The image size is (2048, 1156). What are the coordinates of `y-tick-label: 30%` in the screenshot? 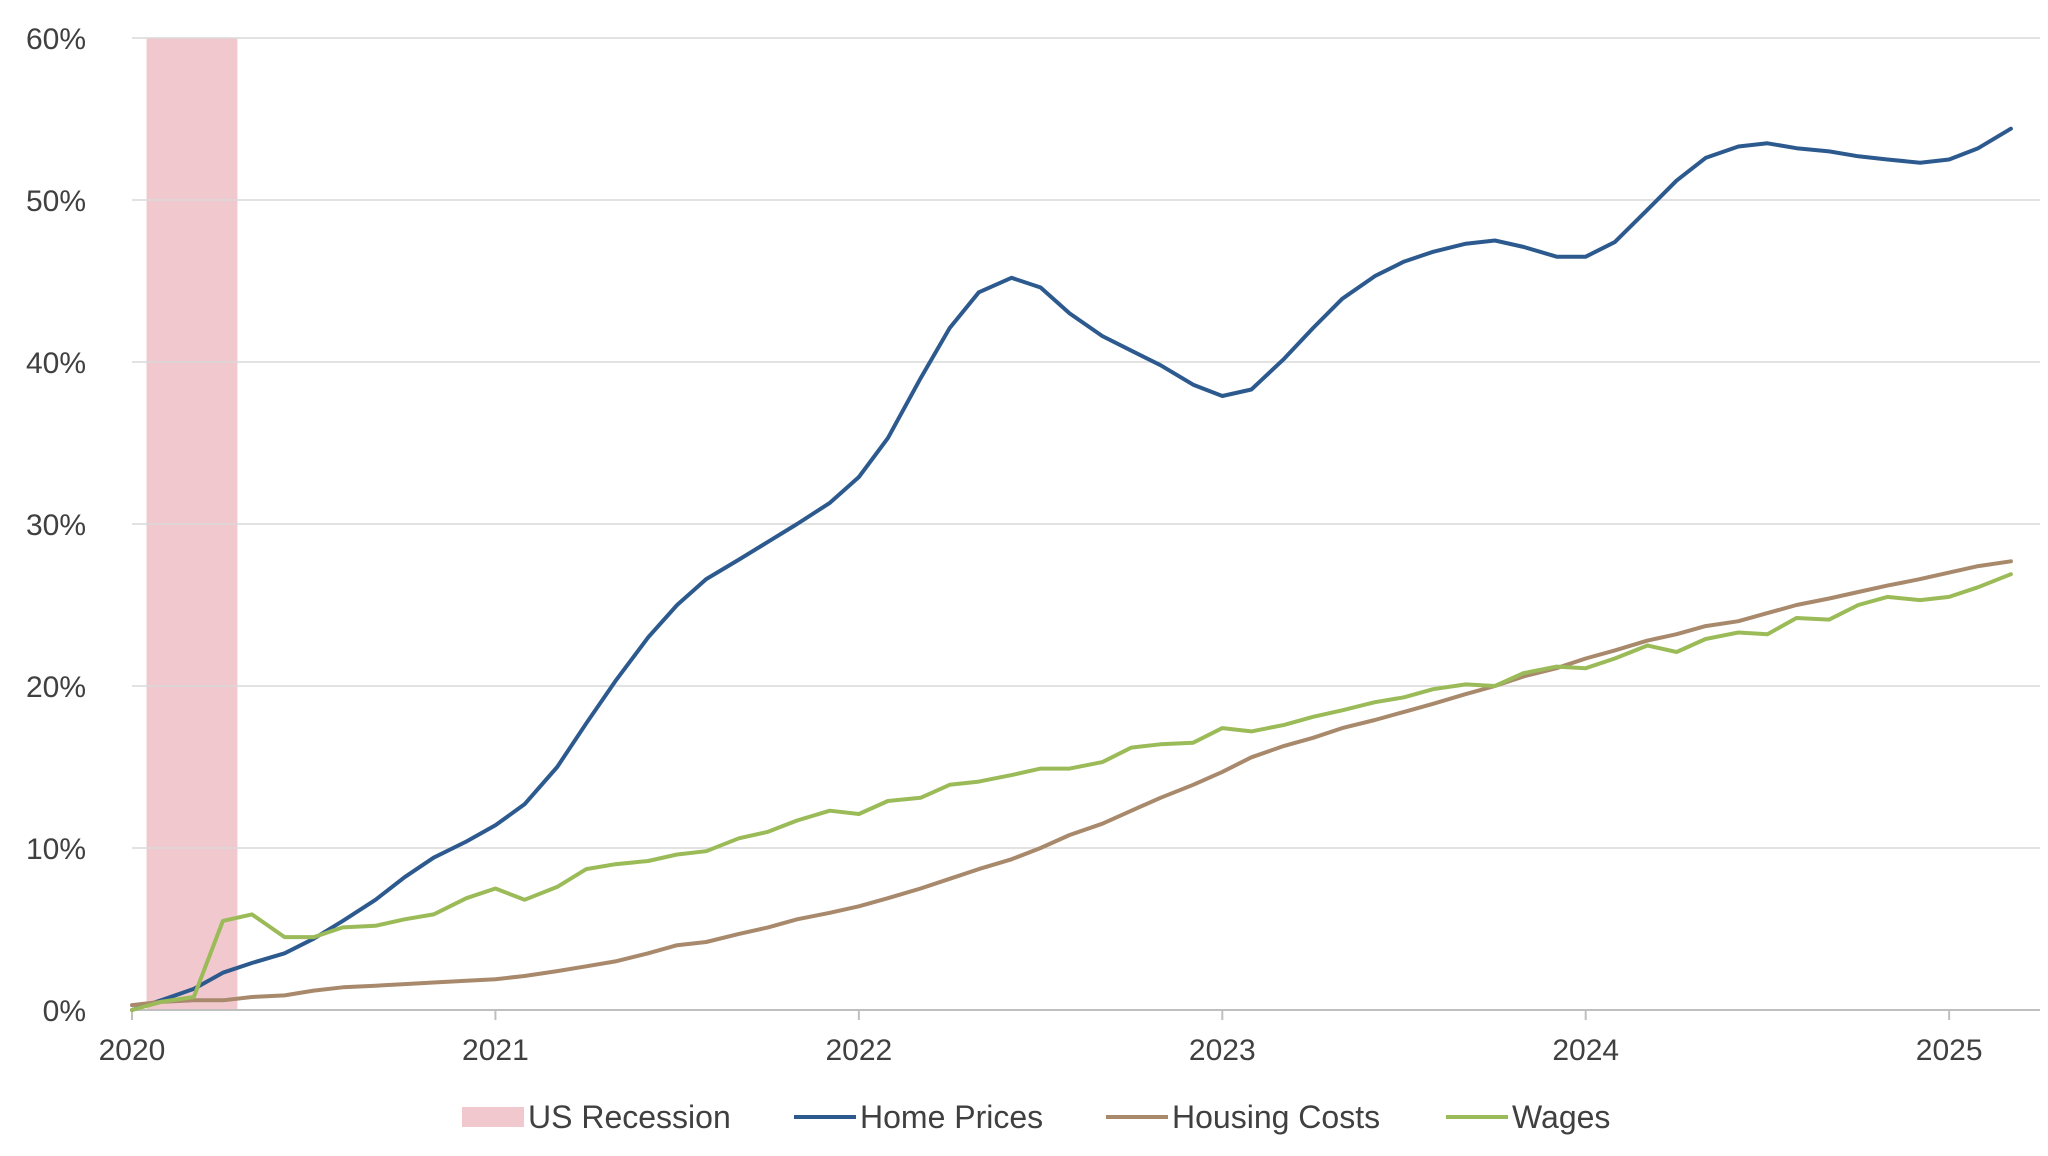 It's located at (56, 525).